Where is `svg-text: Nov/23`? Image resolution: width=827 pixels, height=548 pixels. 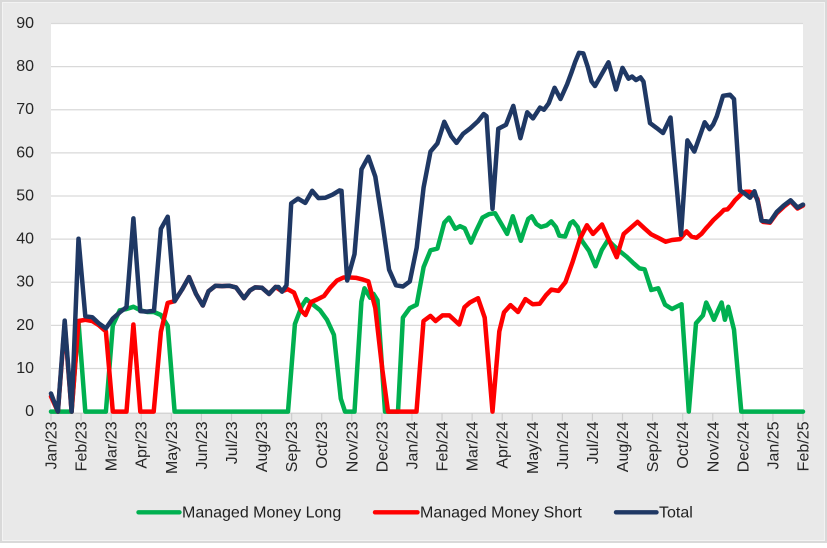 svg-text: Nov/23 is located at coordinates (352, 446).